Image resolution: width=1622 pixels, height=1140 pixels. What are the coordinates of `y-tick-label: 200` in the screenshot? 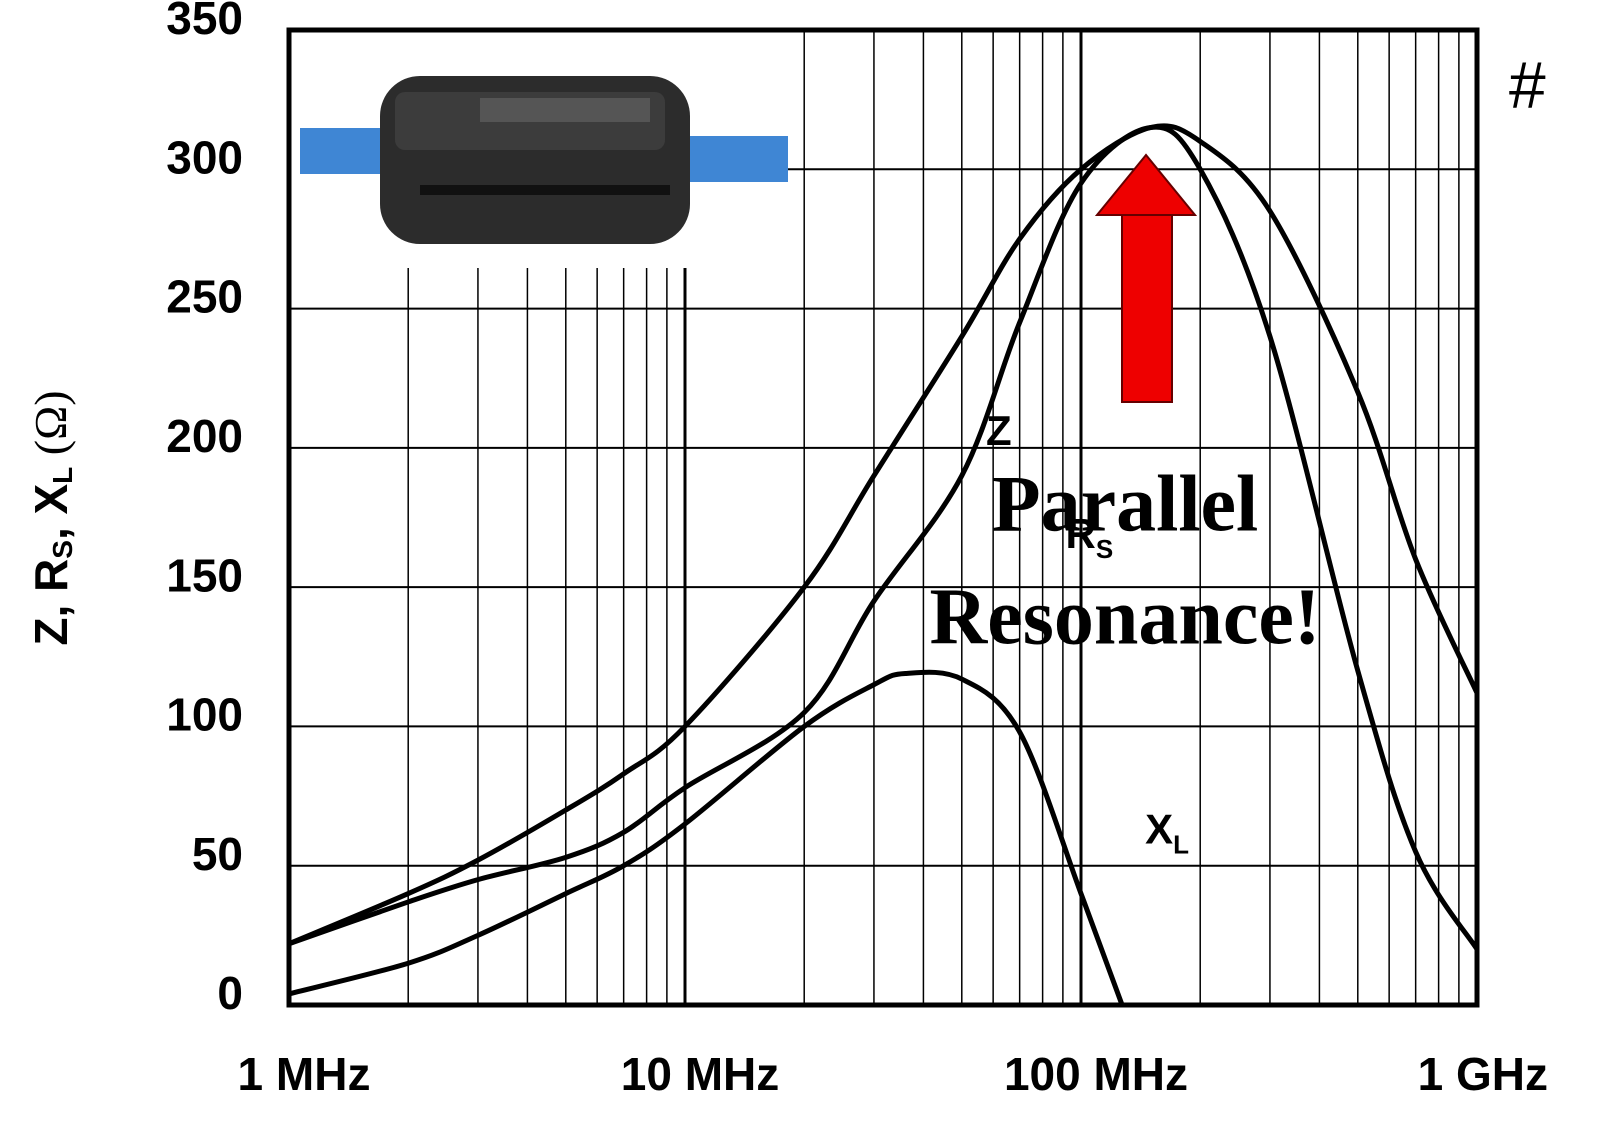 It's located at (204, 436).